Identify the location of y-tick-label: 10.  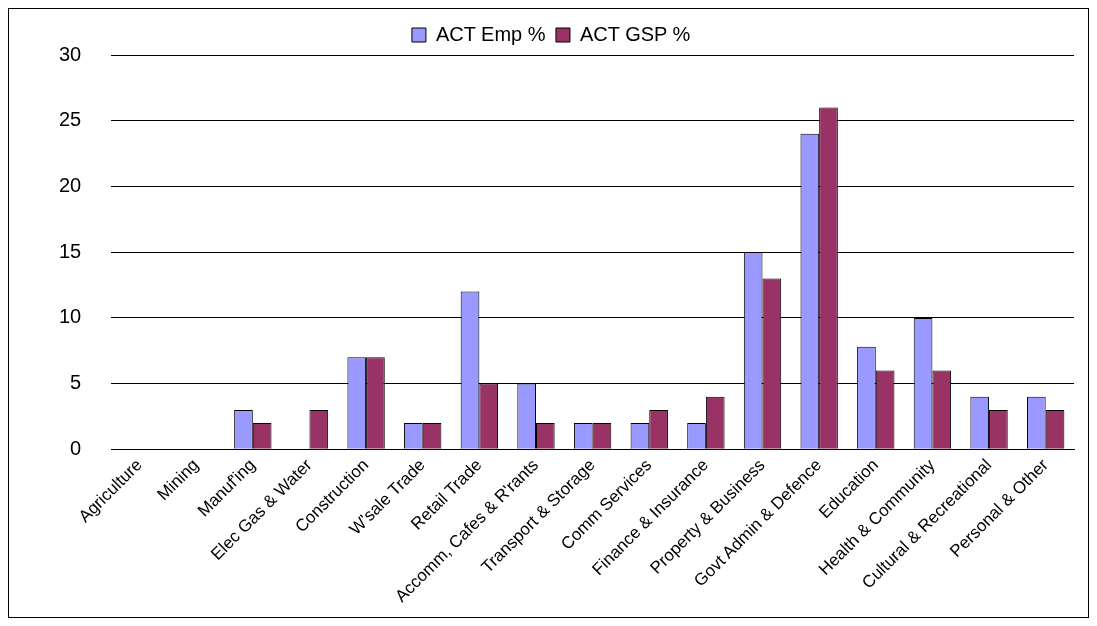
(70, 316).